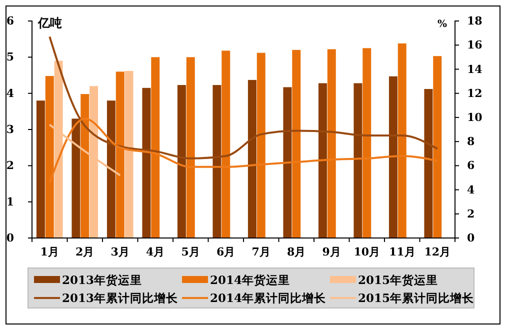 The width and height of the screenshot is (506, 331). What do you see at coordinates (49, 251) in the screenshot?
I see `x-tick-label: 1月` at bounding box center [49, 251].